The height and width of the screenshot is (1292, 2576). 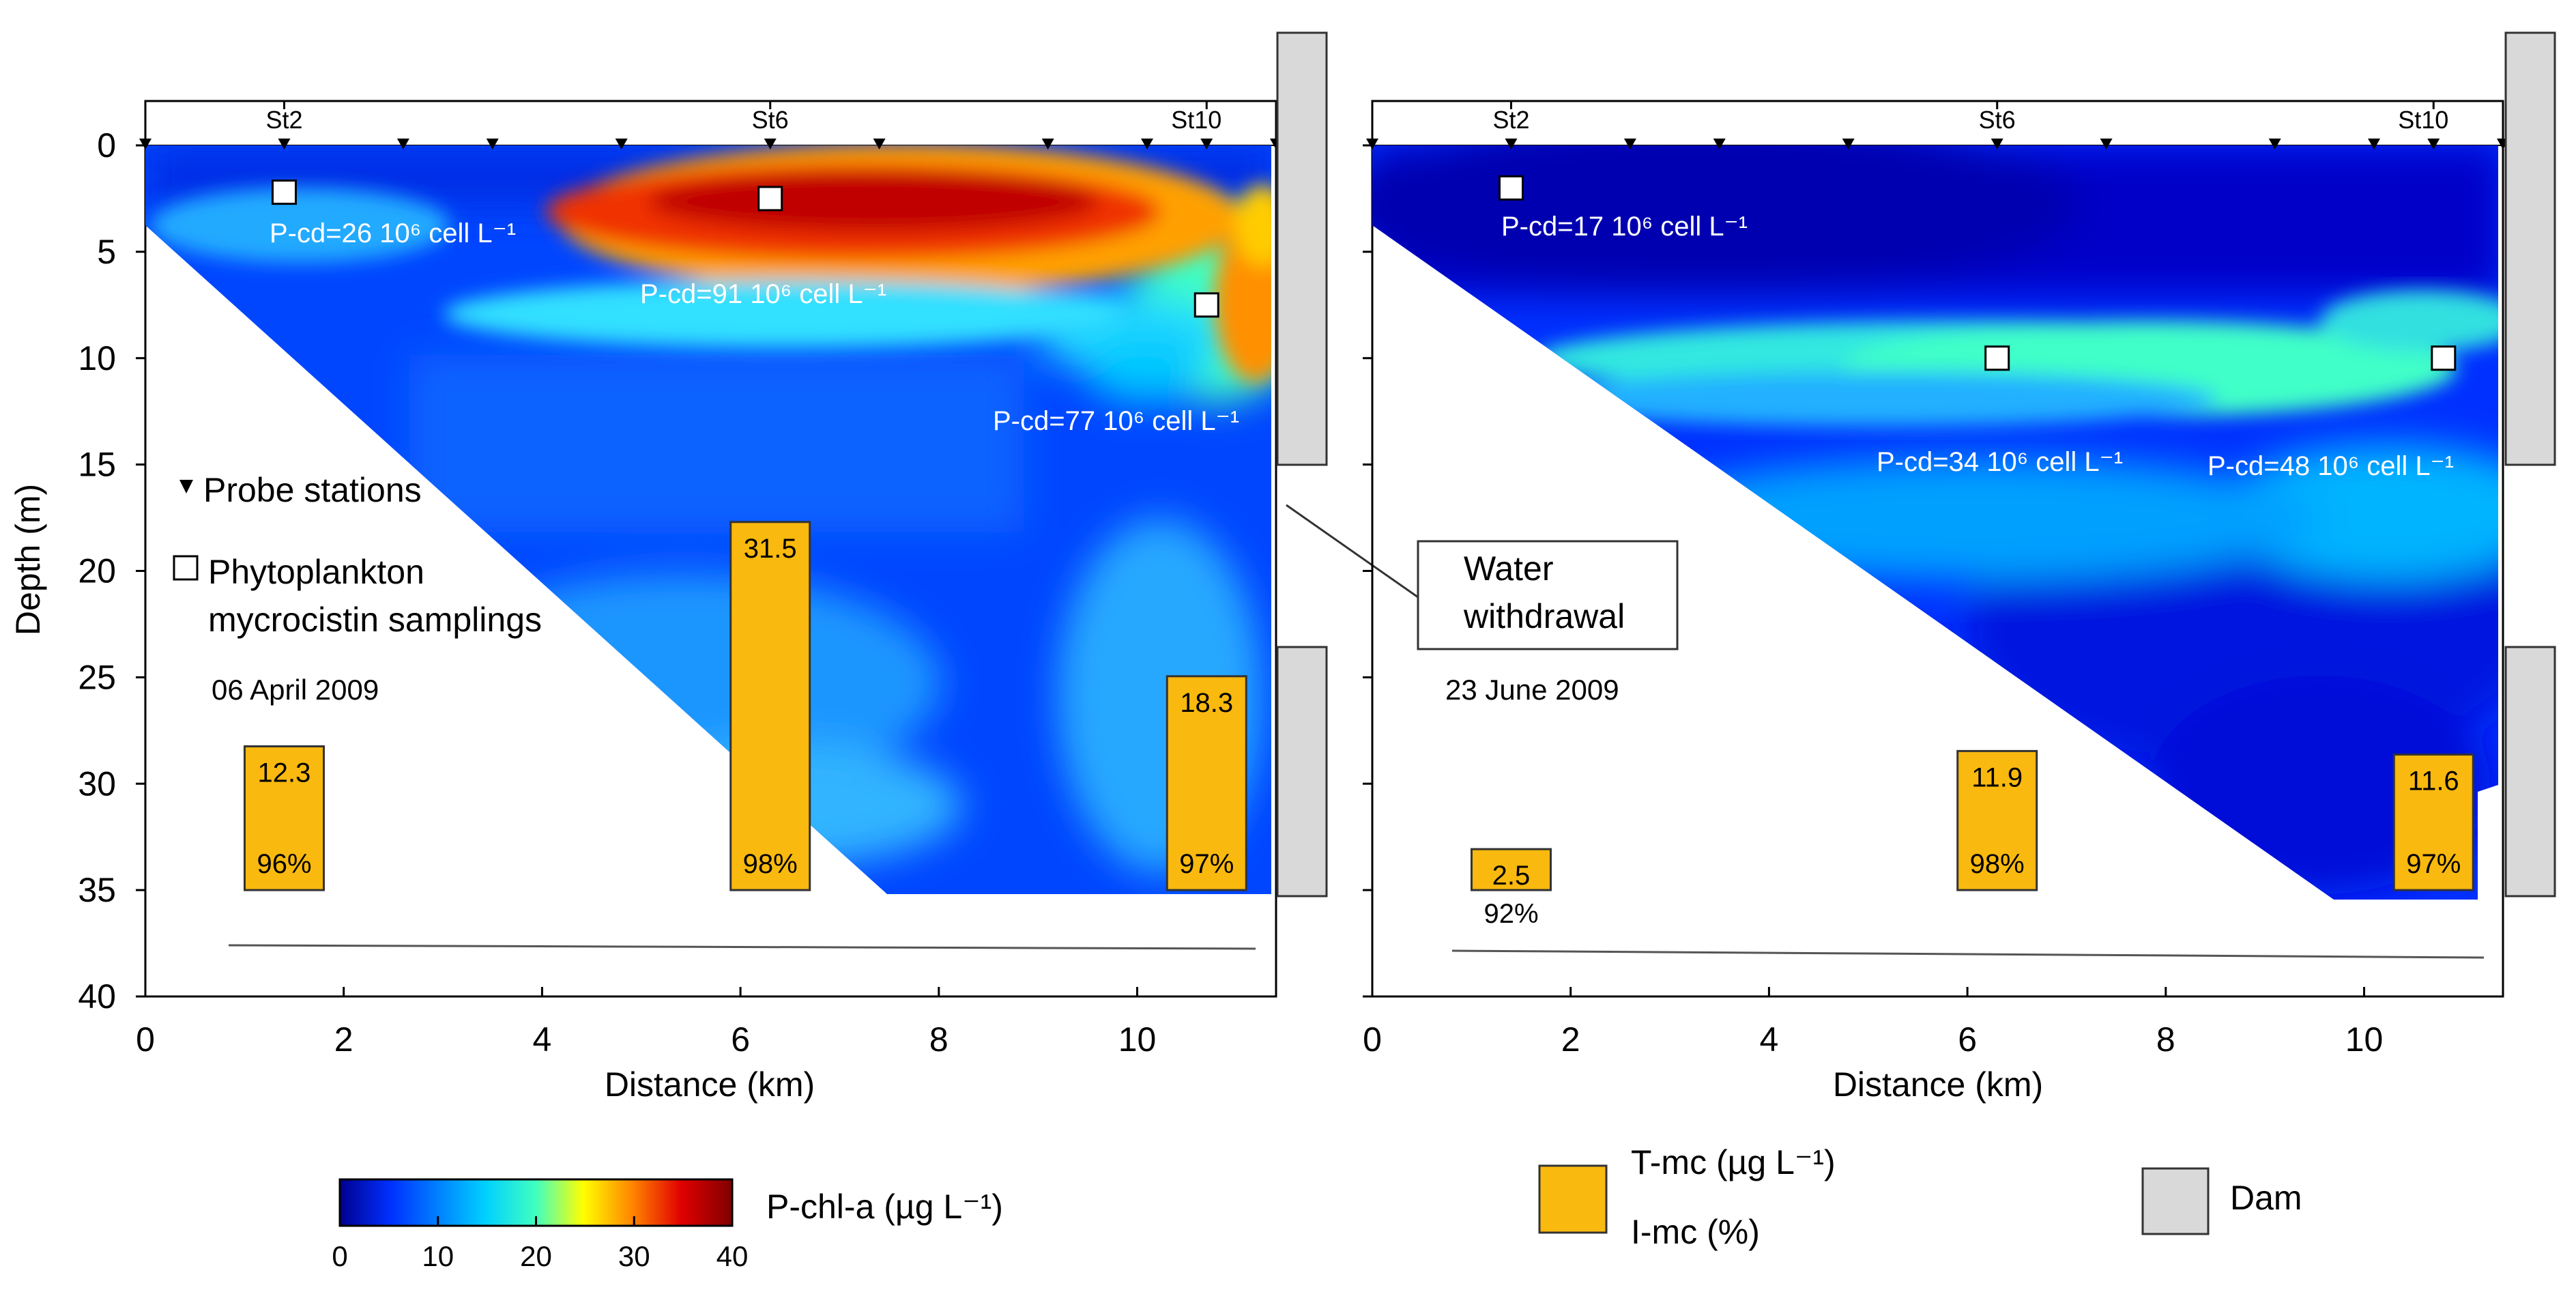 What do you see at coordinates (2221, 1201) in the screenshot?
I see `dam-legend: Dam` at bounding box center [2221, 1201].